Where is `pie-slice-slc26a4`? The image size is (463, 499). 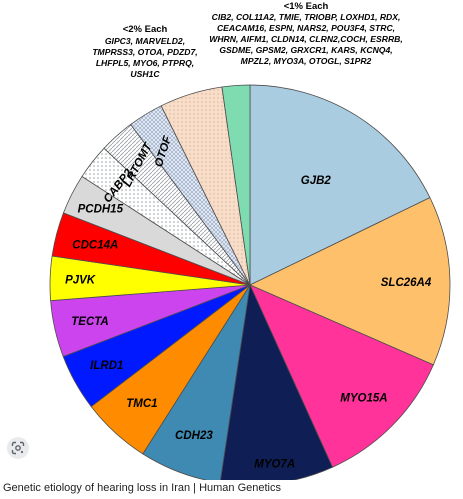 pie-slice-slc26a4 is located at coordinates (350, 281).